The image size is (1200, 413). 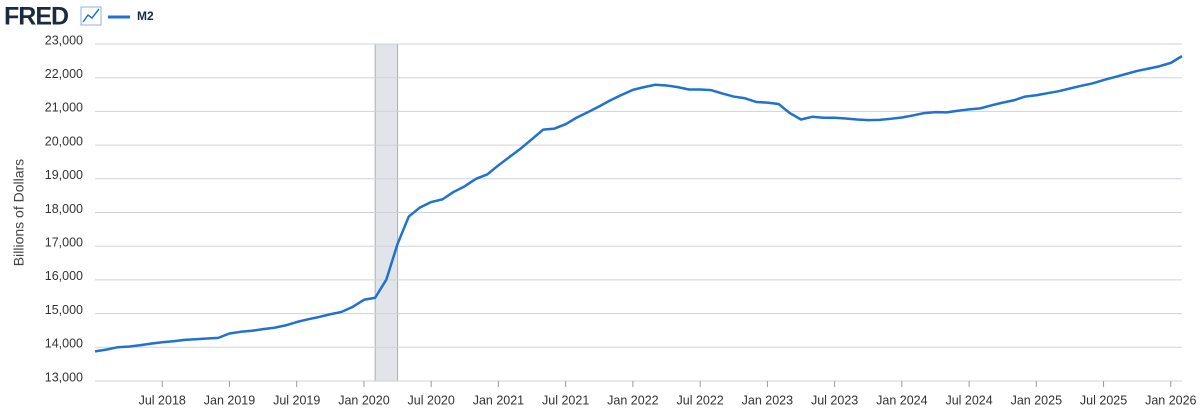 What do you see at coordinates (431, 400) in the screenshot?
I see `x-tick-label: Jul 2020` at bounding box center [431, 400].